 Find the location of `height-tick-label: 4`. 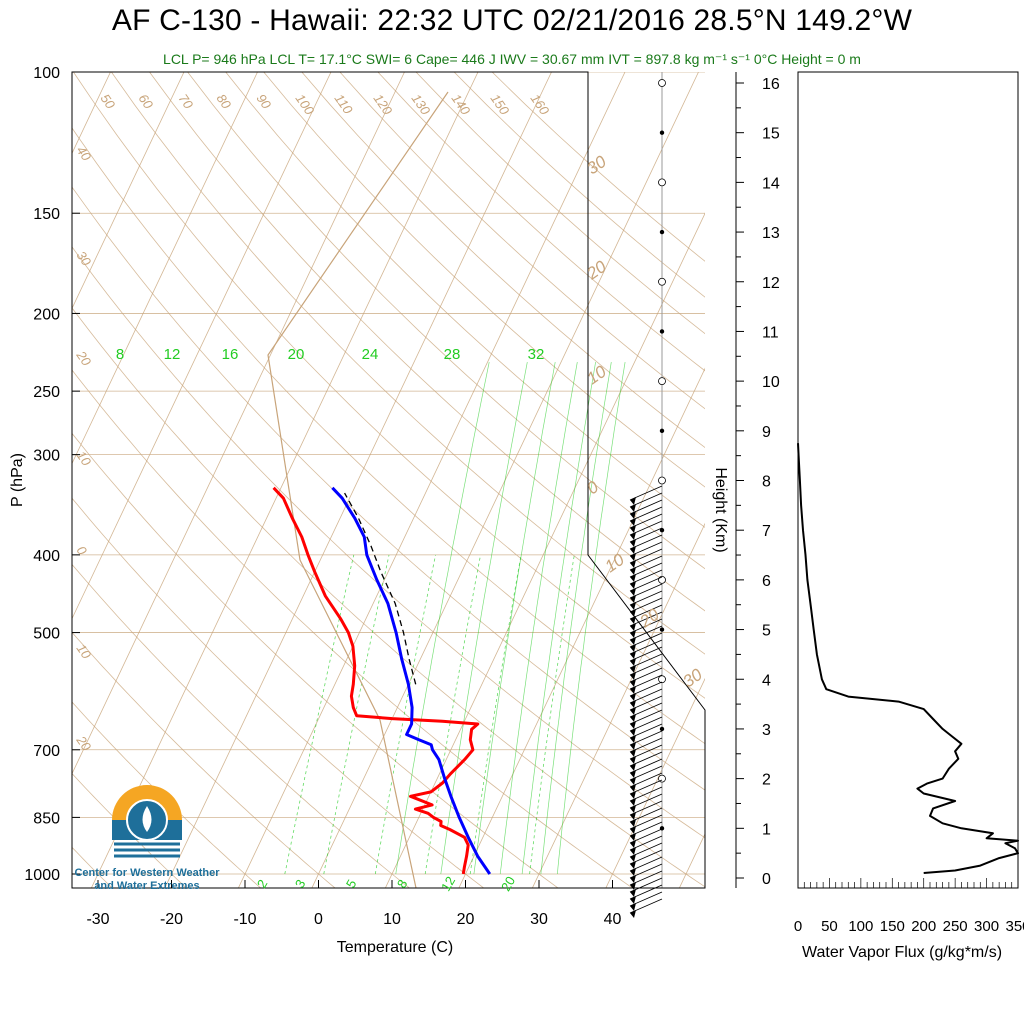

height-tick-label: 4 is located at coordinates (766, 680).